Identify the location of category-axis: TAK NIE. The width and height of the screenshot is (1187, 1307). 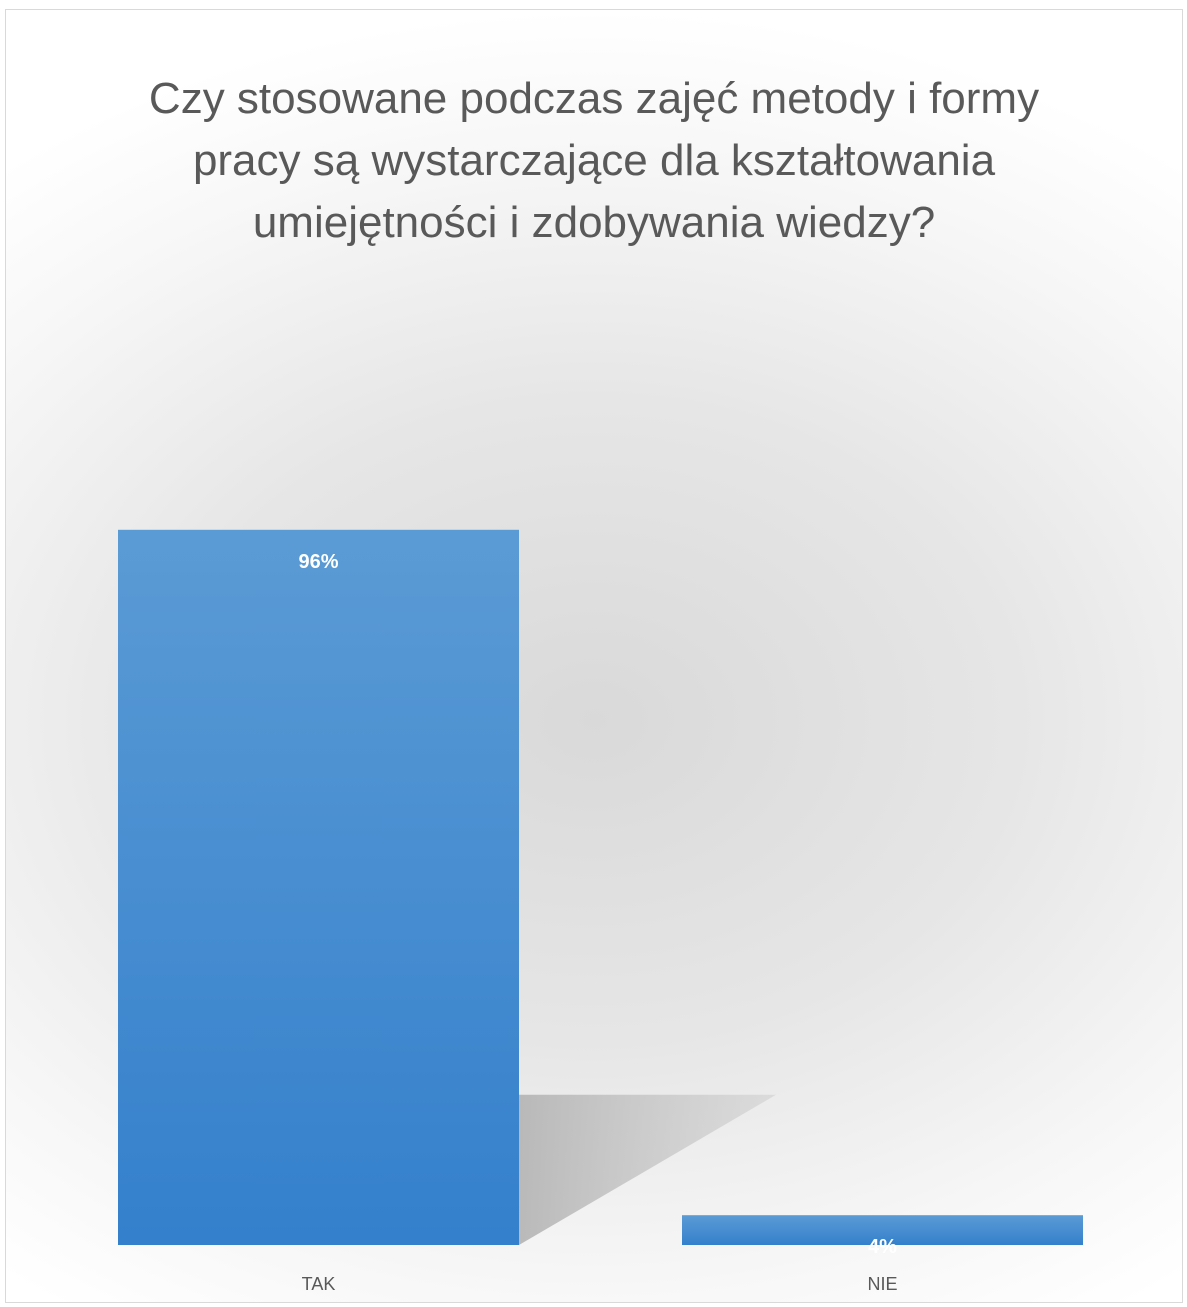
(600, 1284).